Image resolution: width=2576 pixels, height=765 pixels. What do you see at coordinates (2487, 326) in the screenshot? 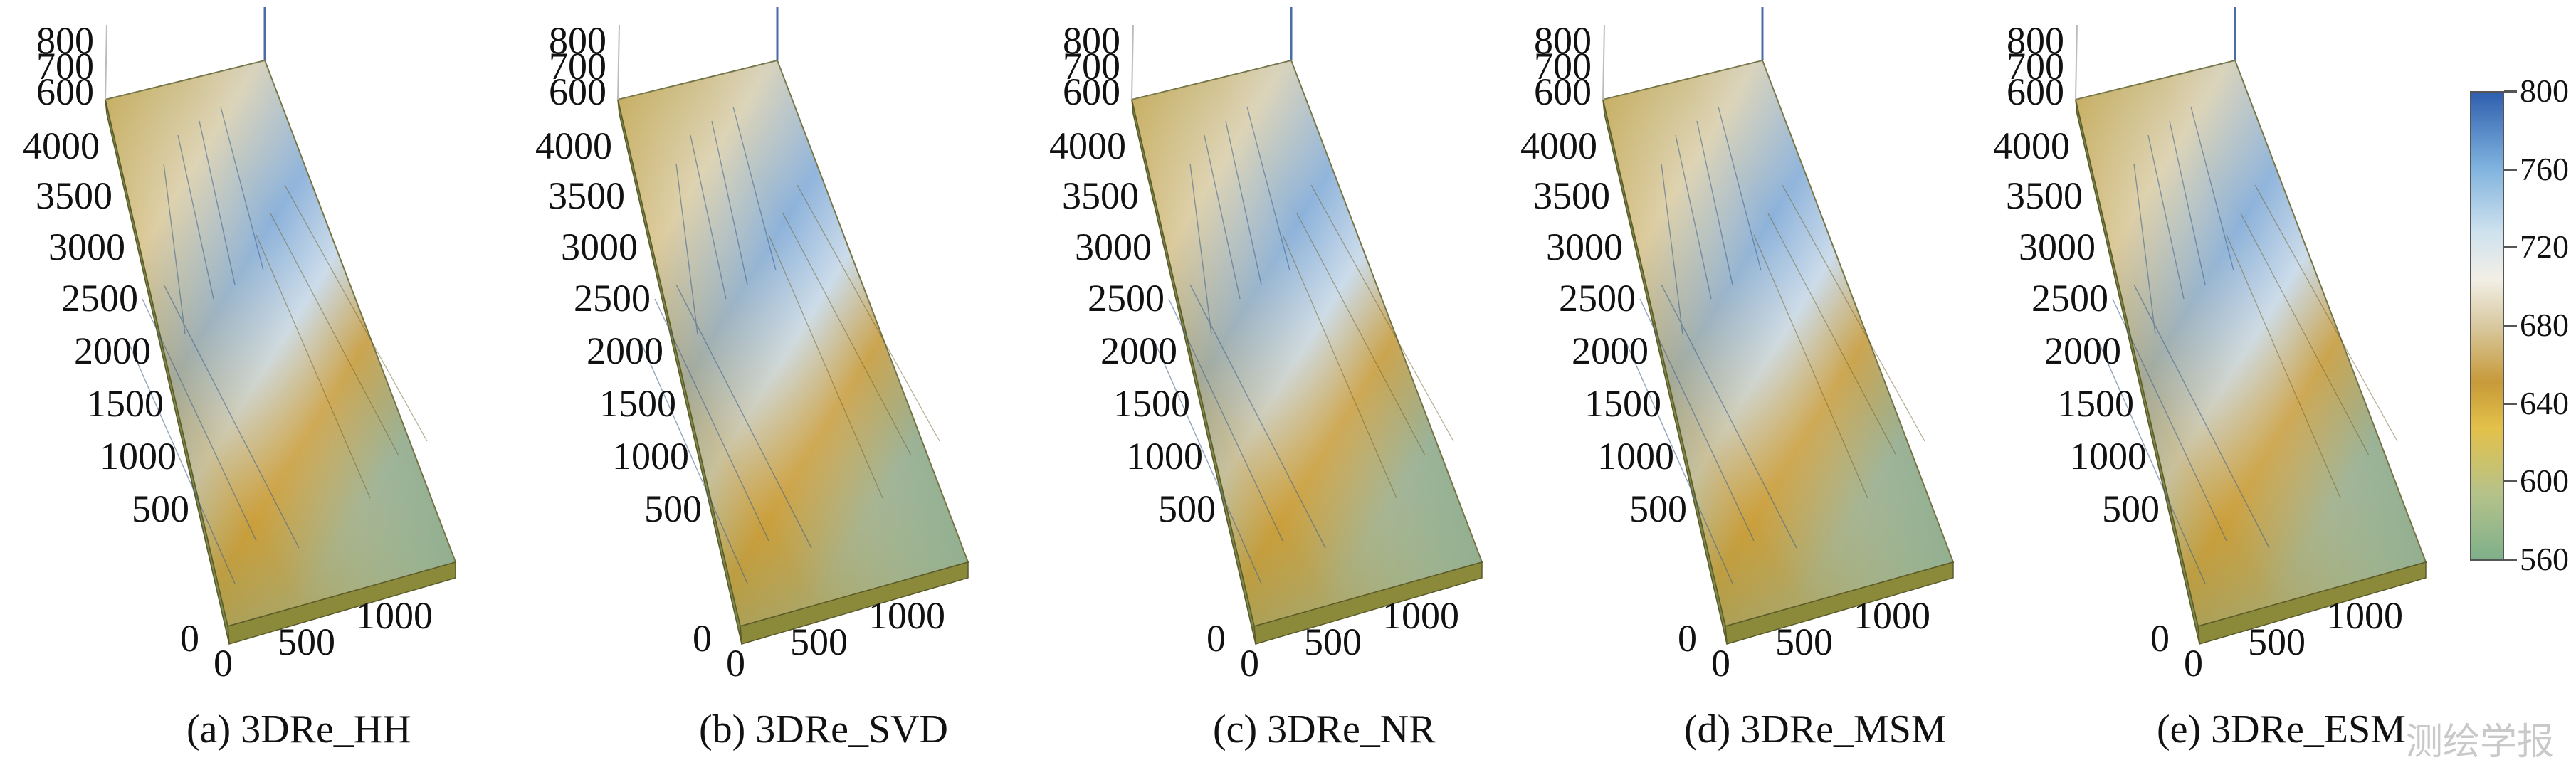
I see `colorbar` at bounding box center [2487, 326].